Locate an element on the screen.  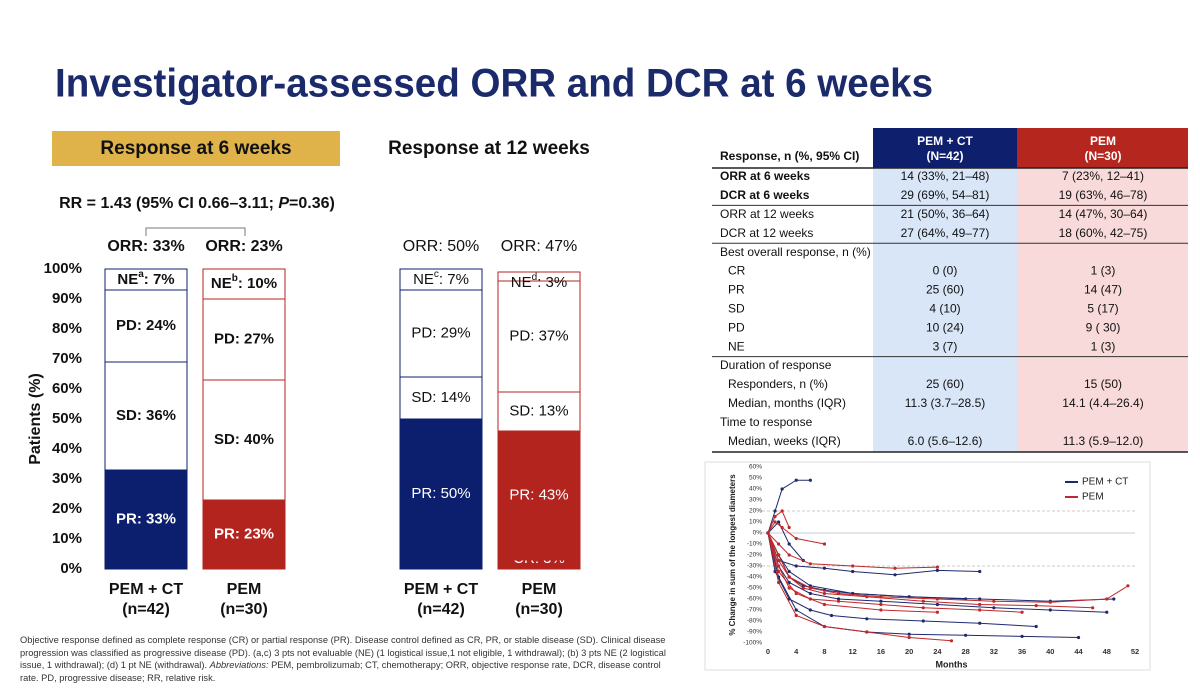
orr-label: ORR: 23% is located at coordinates (243, 246).